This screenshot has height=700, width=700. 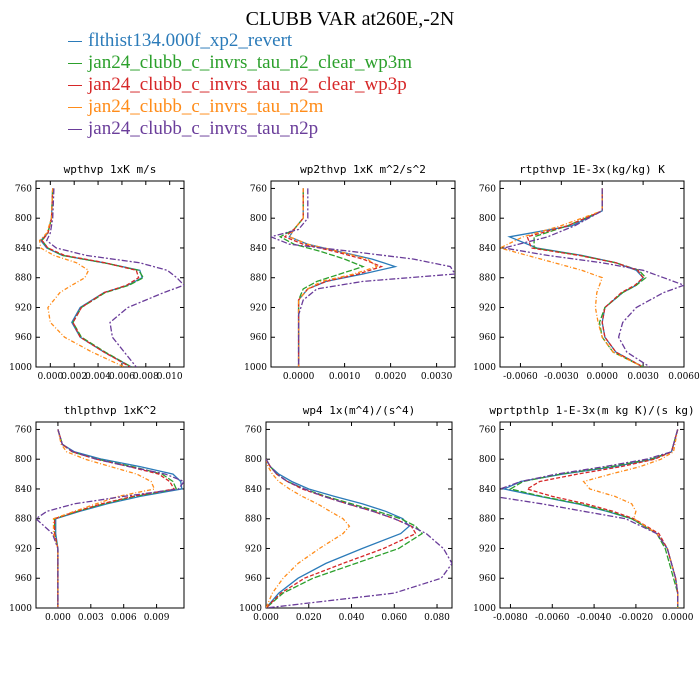 I want to click on panel-title: wpthvp 1xK m/s, so click(x=110, y=169).